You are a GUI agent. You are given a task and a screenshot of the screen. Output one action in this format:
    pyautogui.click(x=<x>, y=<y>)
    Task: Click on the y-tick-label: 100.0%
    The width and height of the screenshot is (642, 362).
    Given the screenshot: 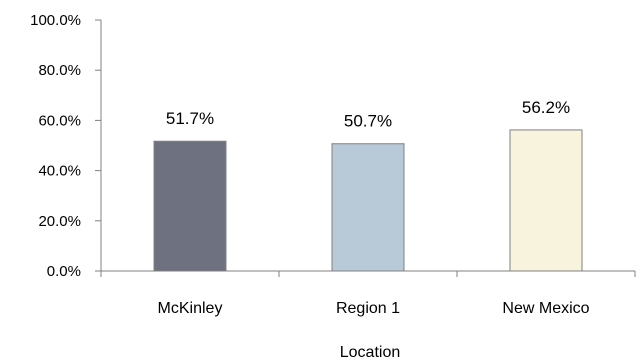 What is the action you would take?
    pyautogui.click(x=55, y=20)
    